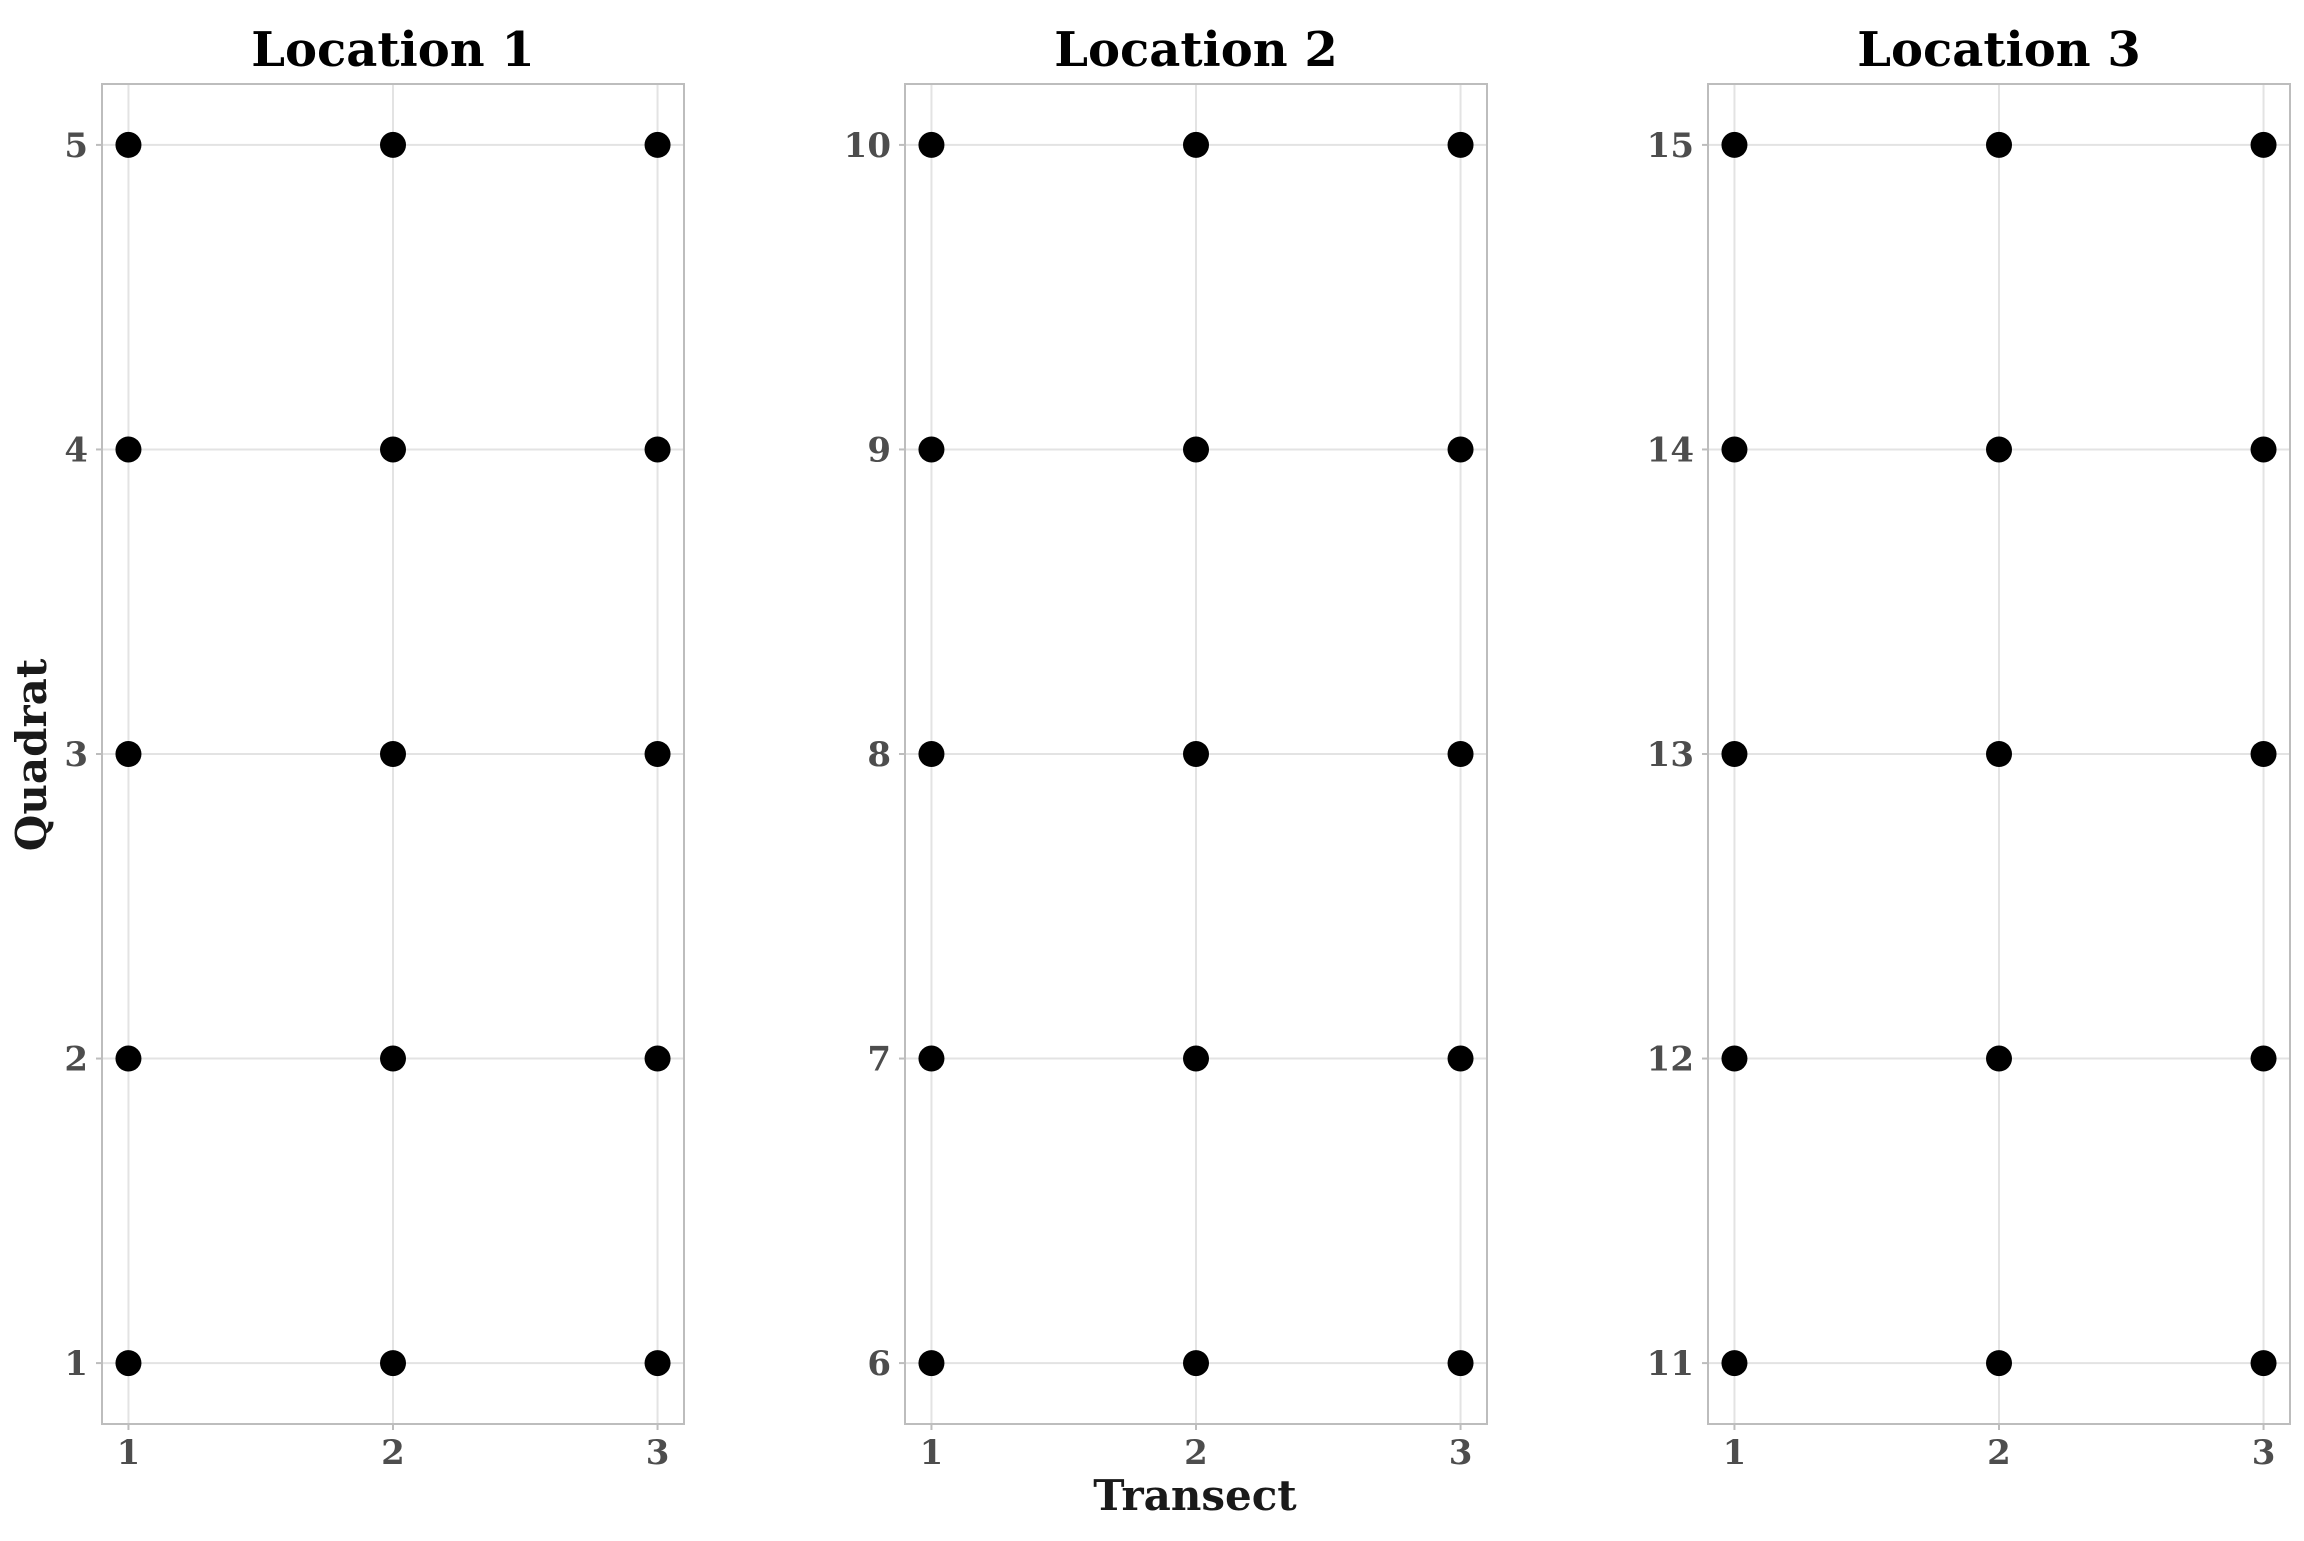 This screenshot has height=1541, width=2304. Describe the element at coordinates (76, 450) in the screenshot. I see `y-tick-label: 4` at that location.